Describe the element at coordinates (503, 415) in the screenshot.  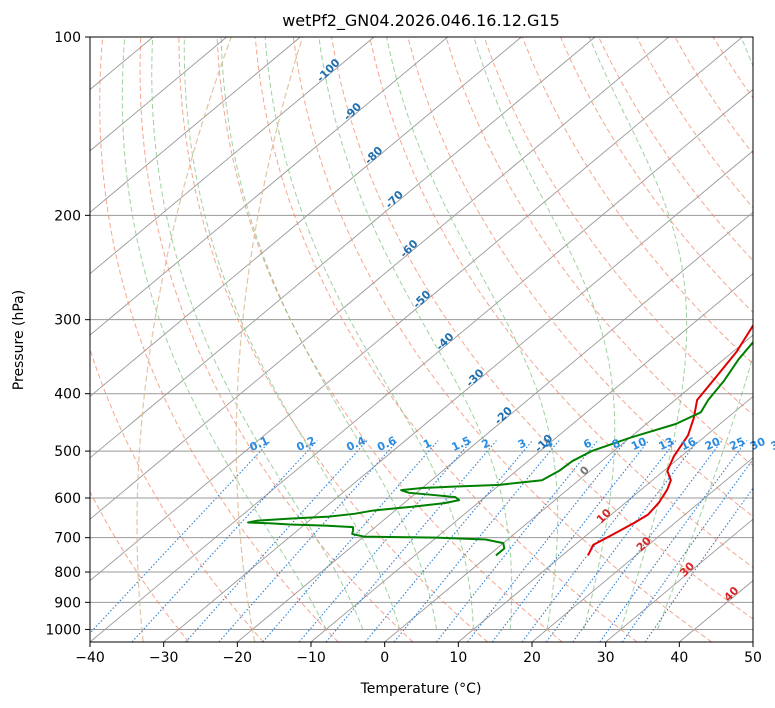
I see `isotherm-label: -20` at that location.